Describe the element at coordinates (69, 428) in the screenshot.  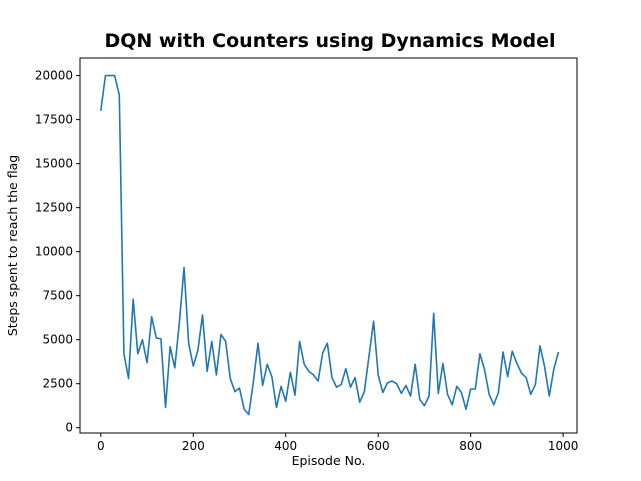
I see `y-tick-label: 0` at that location.